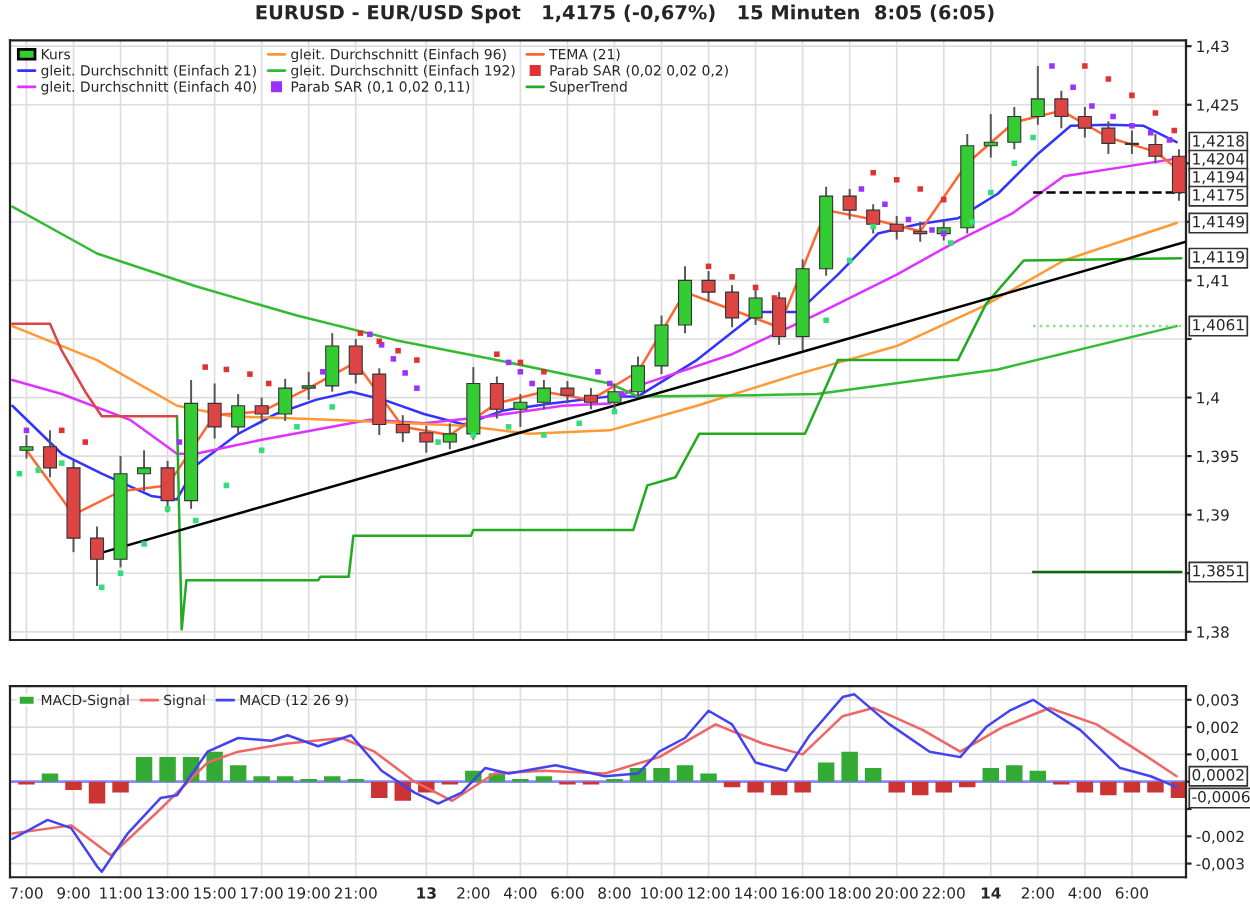 This screenshot has width=1250, height=910. What do you see at coordinates (625, 14) in the screenshot?
I see `chart-title: EURUSD - EUR/USD Spot 1,4175 (-0,67%) 15 Minuten 8:05 (6:05)` at bounding box center [625, 14].